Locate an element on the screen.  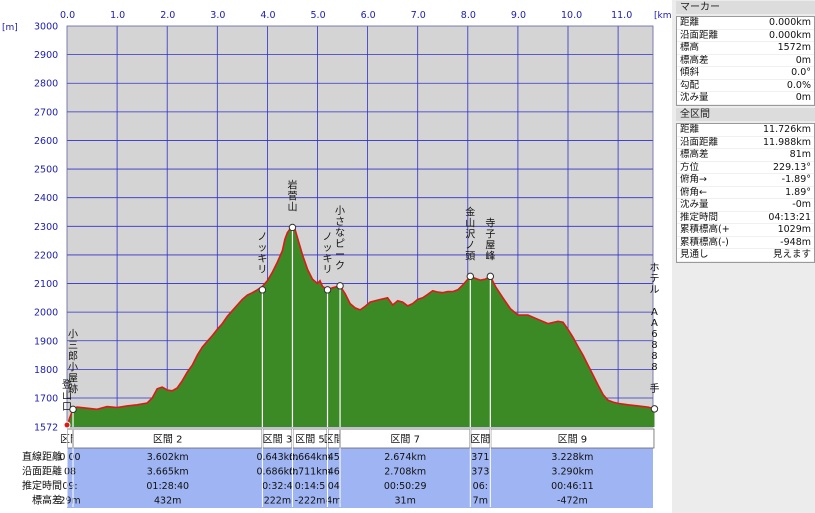
total-panel-row-label: 見通し is located at coordinates (694, 254).